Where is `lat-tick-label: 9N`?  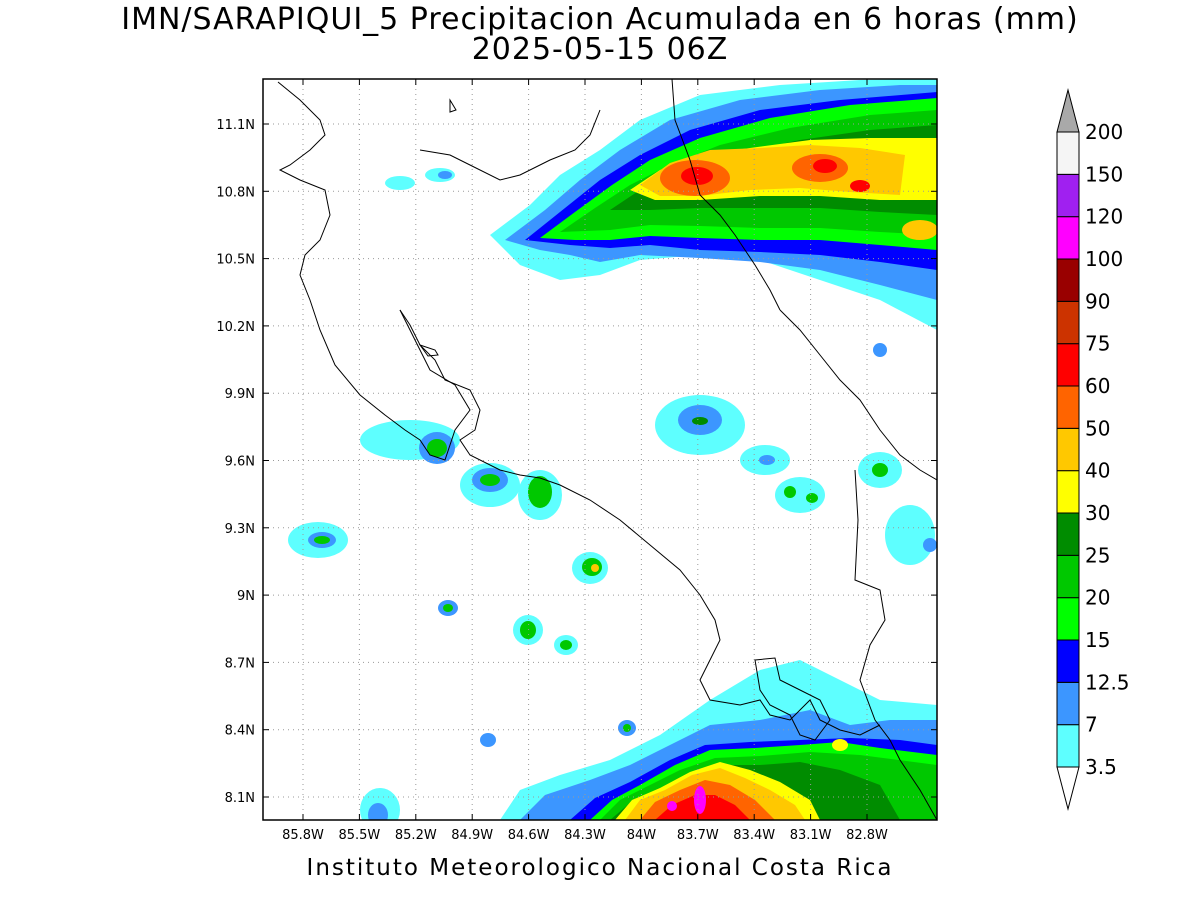 lat-tick-label: 9N is located at coordinates (246, 596).